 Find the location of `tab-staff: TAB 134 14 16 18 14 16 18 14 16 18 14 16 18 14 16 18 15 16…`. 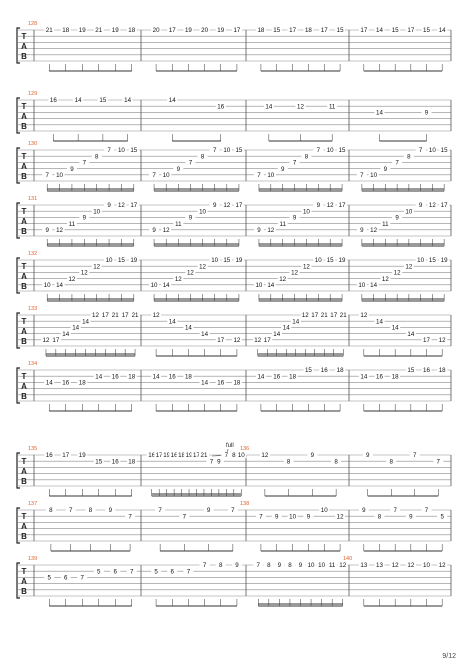

tab-staff: TAB 134 14 16 18 14 16 18 14 16 18 14 16 18 14 16 18 15 16… is located at coordinates (234, 386).